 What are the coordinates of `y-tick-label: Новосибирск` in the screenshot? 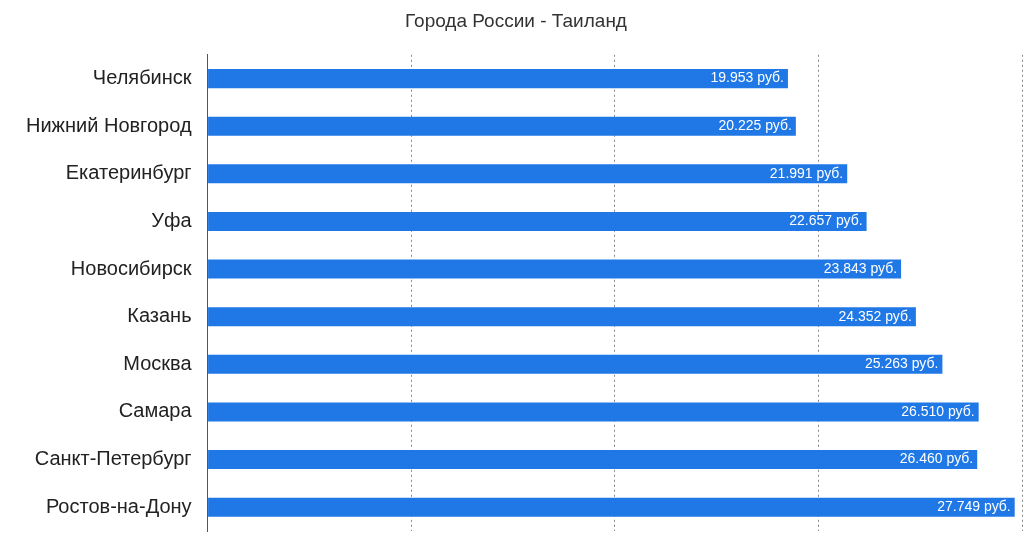 It's located at (131, 267).